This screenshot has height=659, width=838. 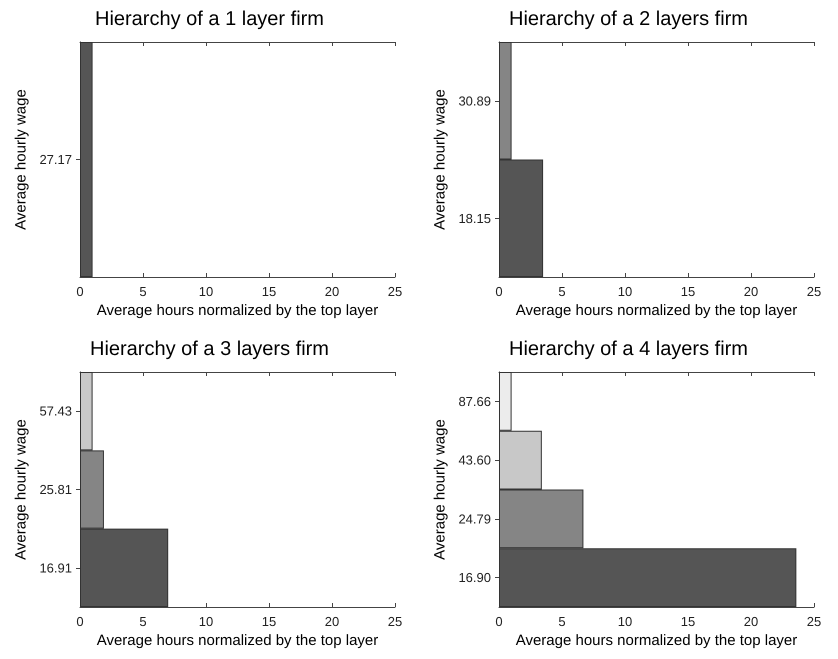 I want to click on y-tick-label: 87.66, so click(x=474, y=401).